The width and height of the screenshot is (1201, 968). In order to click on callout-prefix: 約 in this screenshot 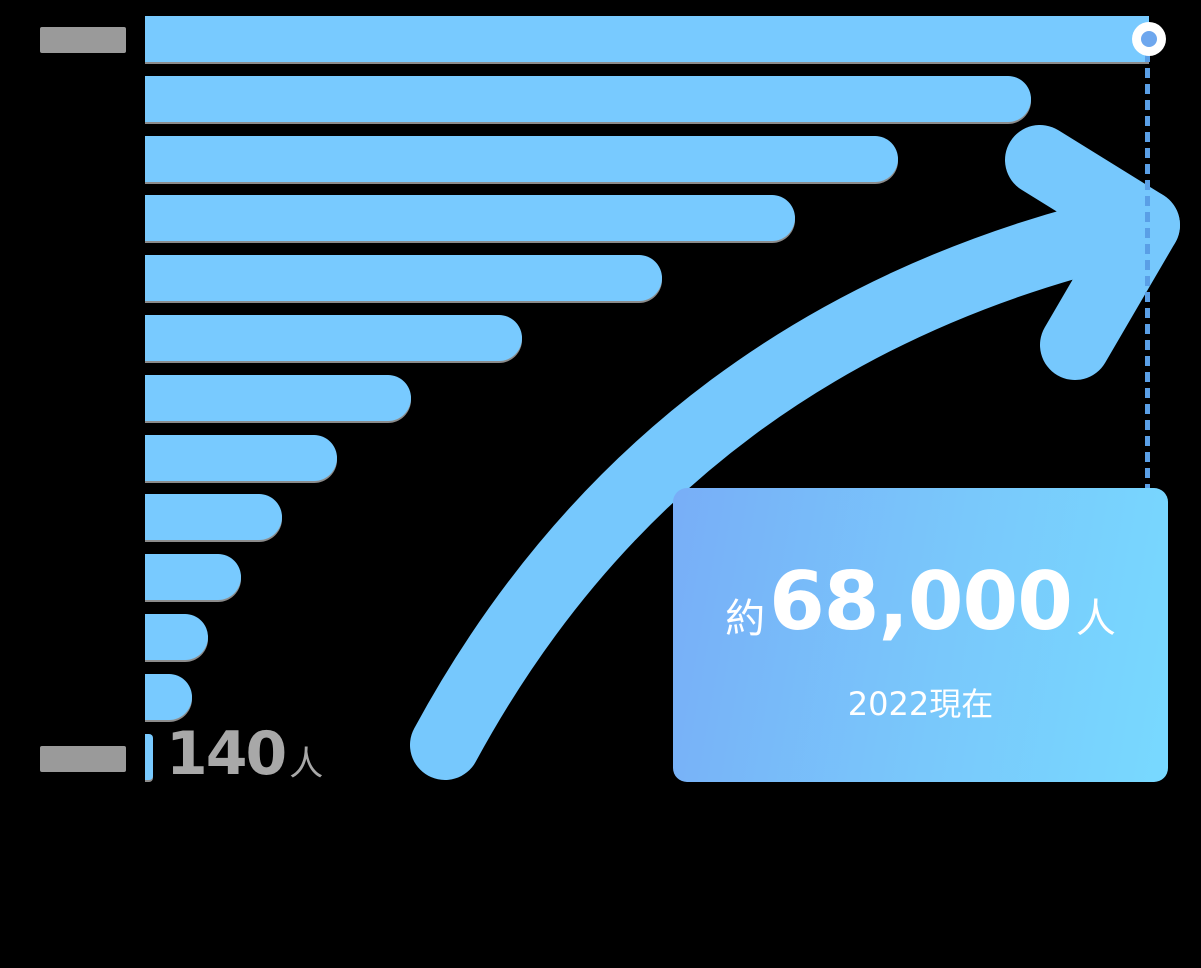, I will do `click(745, 619)`.